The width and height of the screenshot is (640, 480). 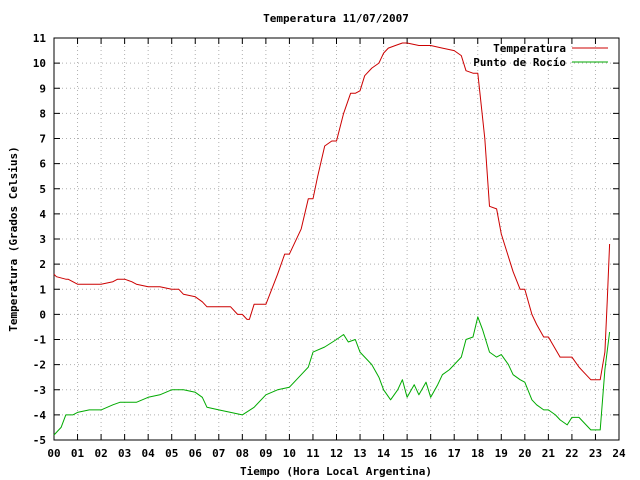 What do you see at coordinates (39, 390) in the screenshot?
I see `y-tick-label: -3` at bounding box center [39, 390].